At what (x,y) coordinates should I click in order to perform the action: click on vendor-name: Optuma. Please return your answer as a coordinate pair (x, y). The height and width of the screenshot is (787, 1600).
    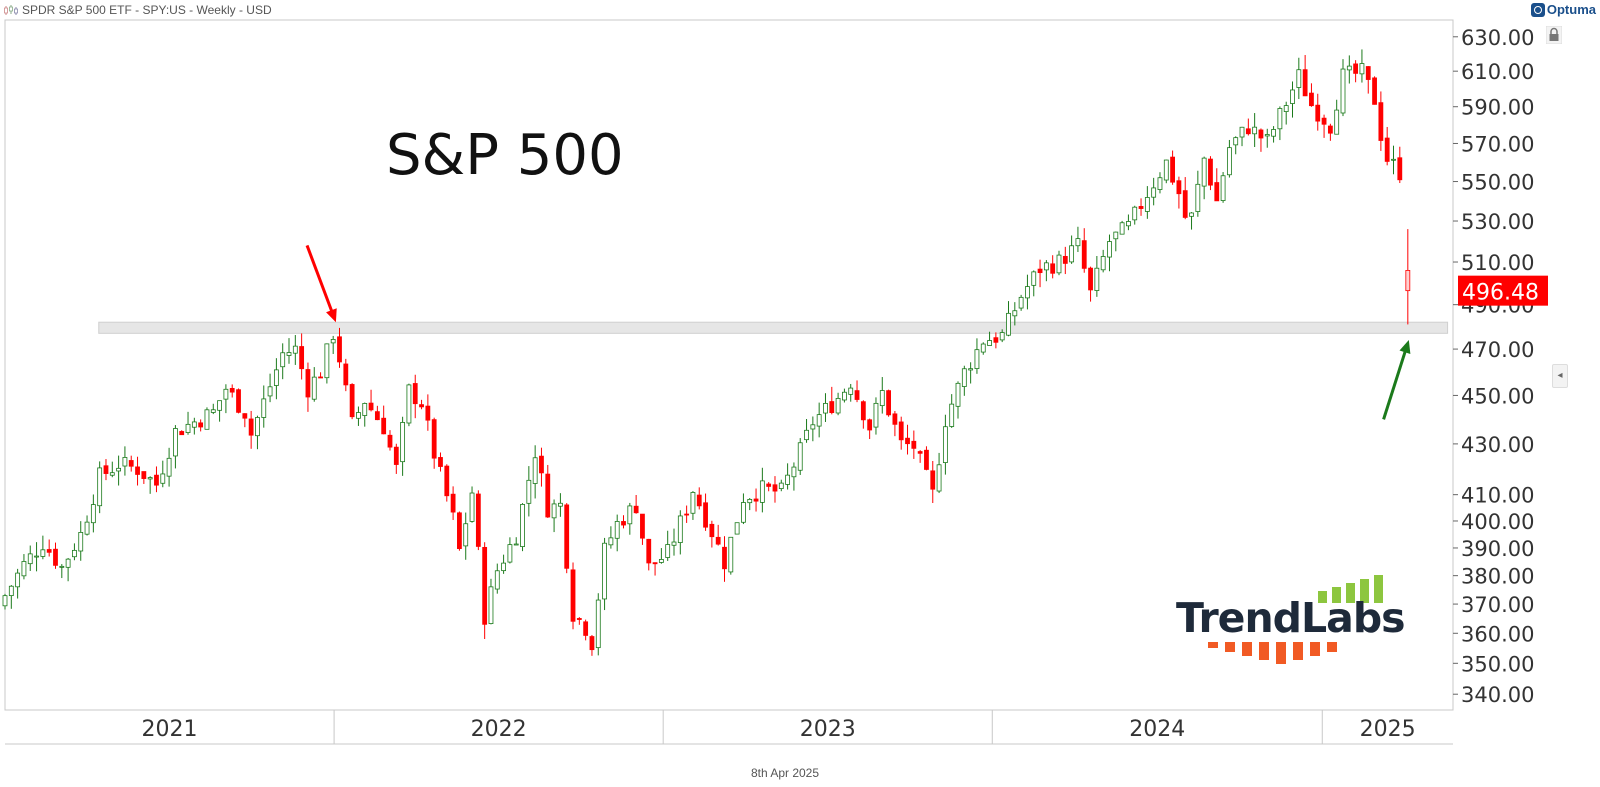
    Looking at the image, I should click on (1571, 9).